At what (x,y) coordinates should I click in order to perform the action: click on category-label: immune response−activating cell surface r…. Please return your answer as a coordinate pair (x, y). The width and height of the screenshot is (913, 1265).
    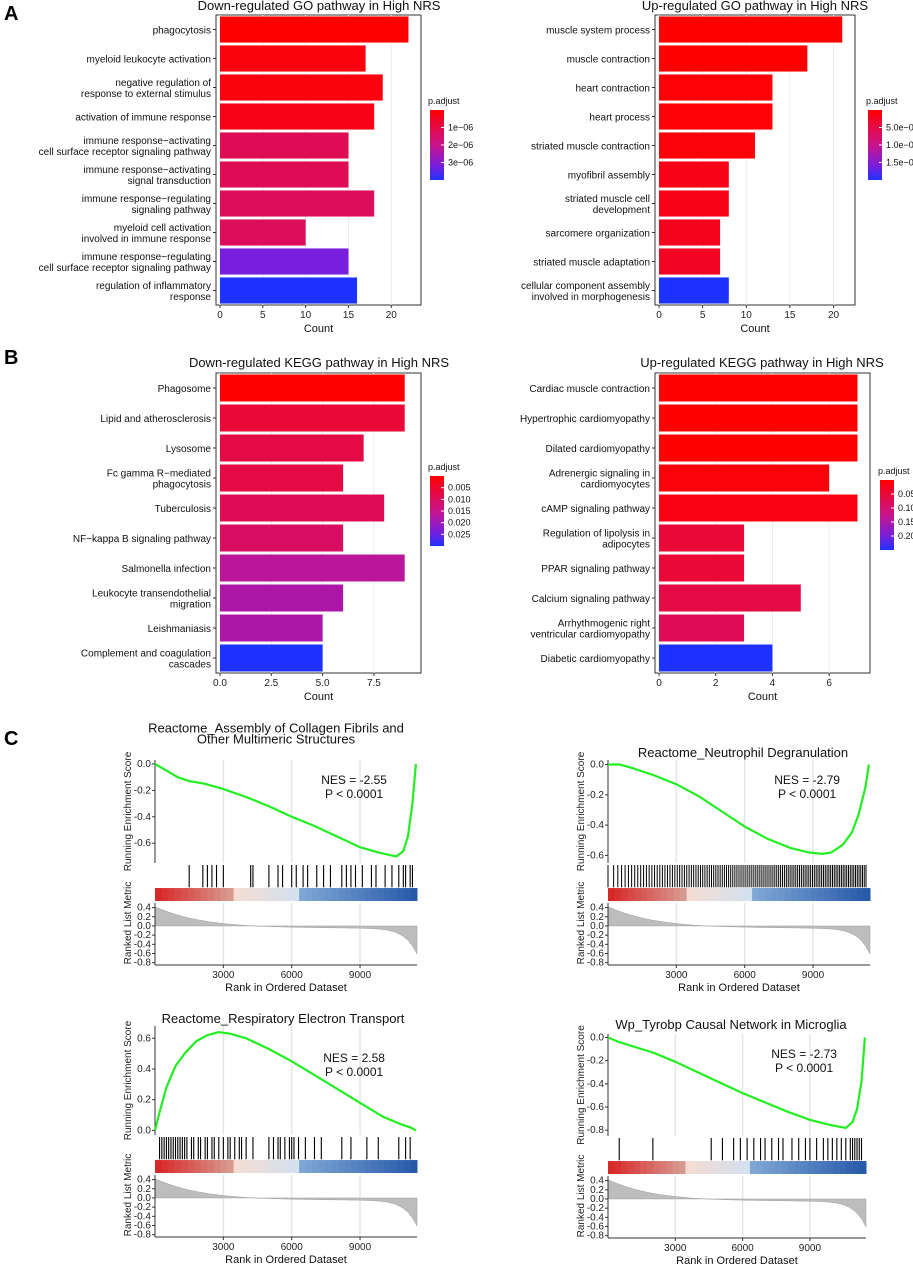
    Looking at the image, I should click on (125, 147).